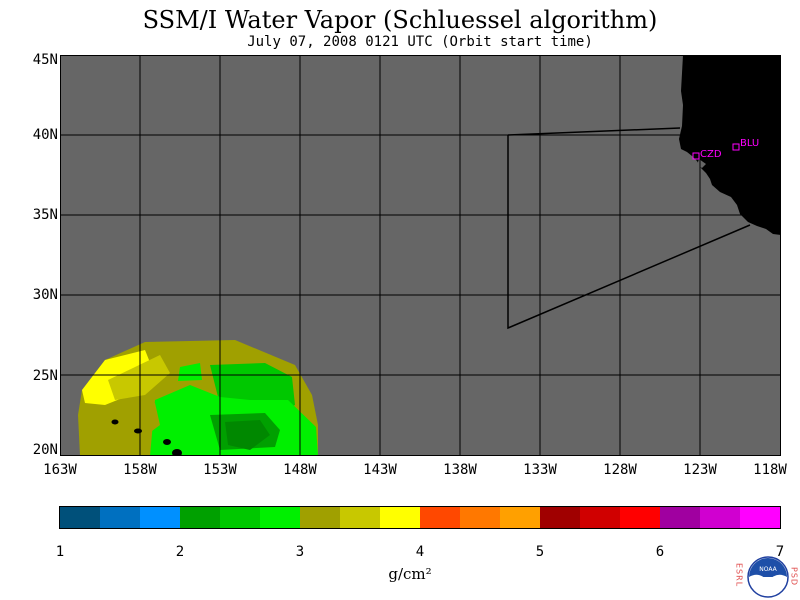 The image size is (800, 600). What do you see at coordinates (177, 452) in the screenshot?
I see `island-hawaii` at bounding box center [177, 452].